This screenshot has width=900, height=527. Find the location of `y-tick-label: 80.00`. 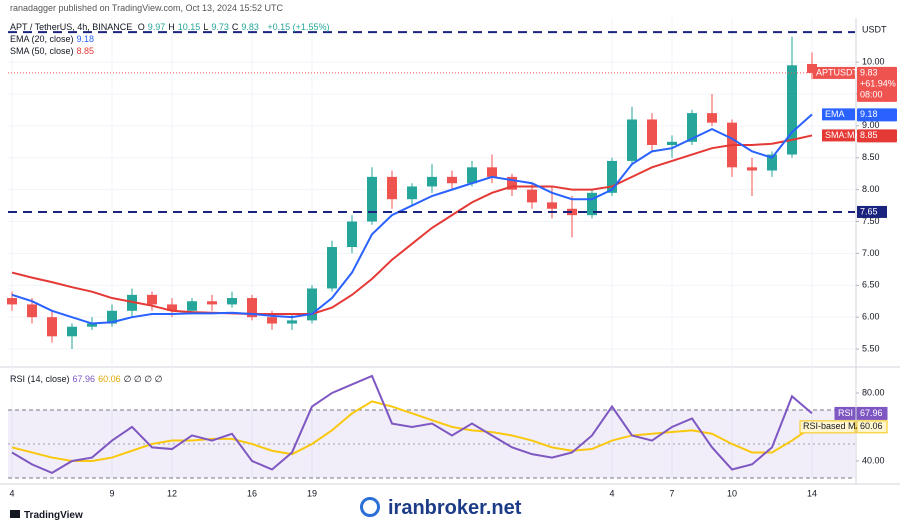

y-tick-label: 80.00 is located at coordinates (873, 392).